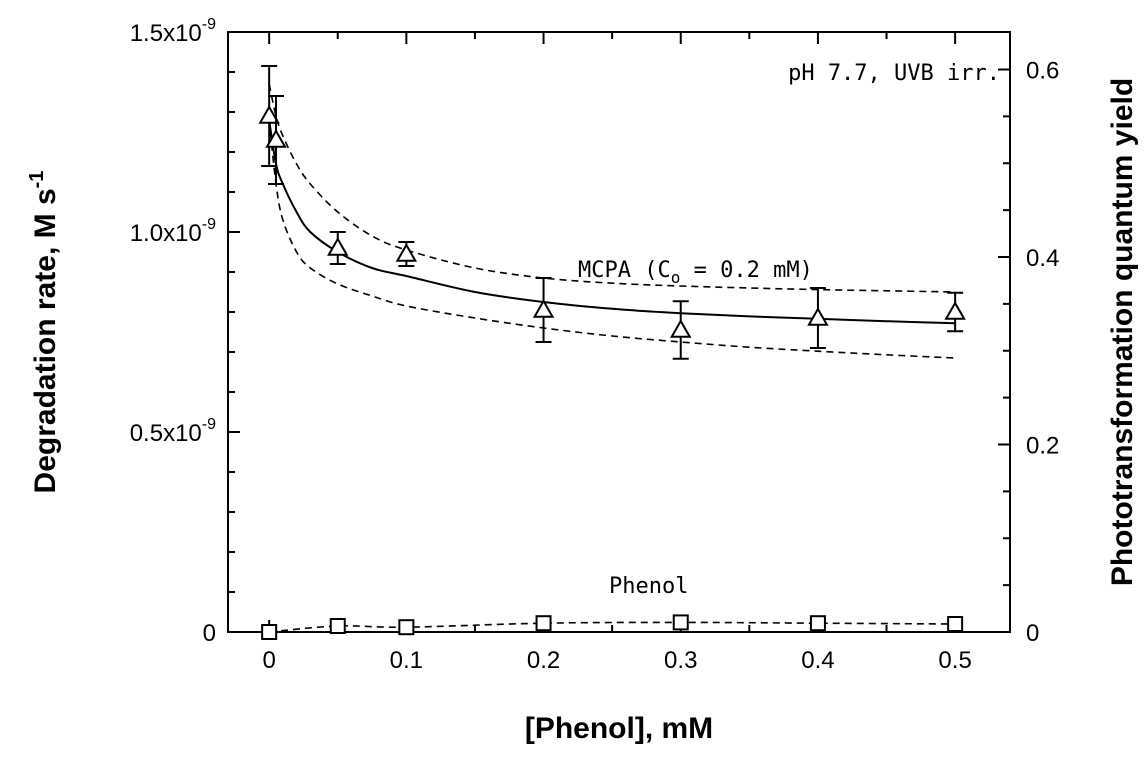  I want to click on phenol-series-label: Phenol, so click(648, 586).